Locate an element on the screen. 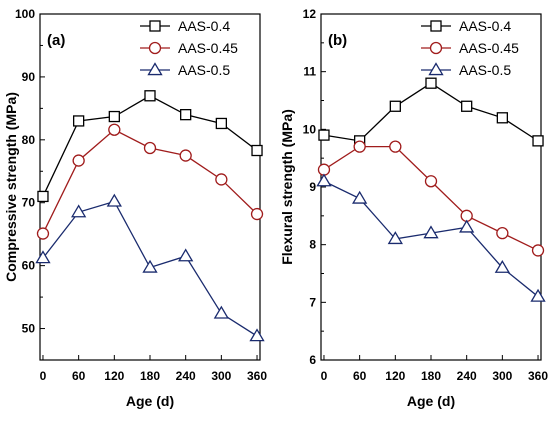 The height and width of the screenshot is (421, 550). y-tick-label: 60 is located at coordinates (29, 266).